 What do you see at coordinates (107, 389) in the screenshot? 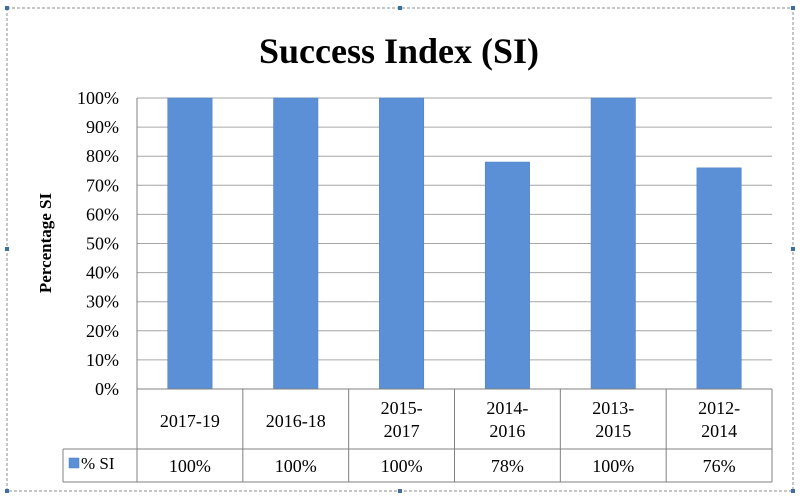
I see `y-tick-label: 0%` at bounding box center [107, 389].